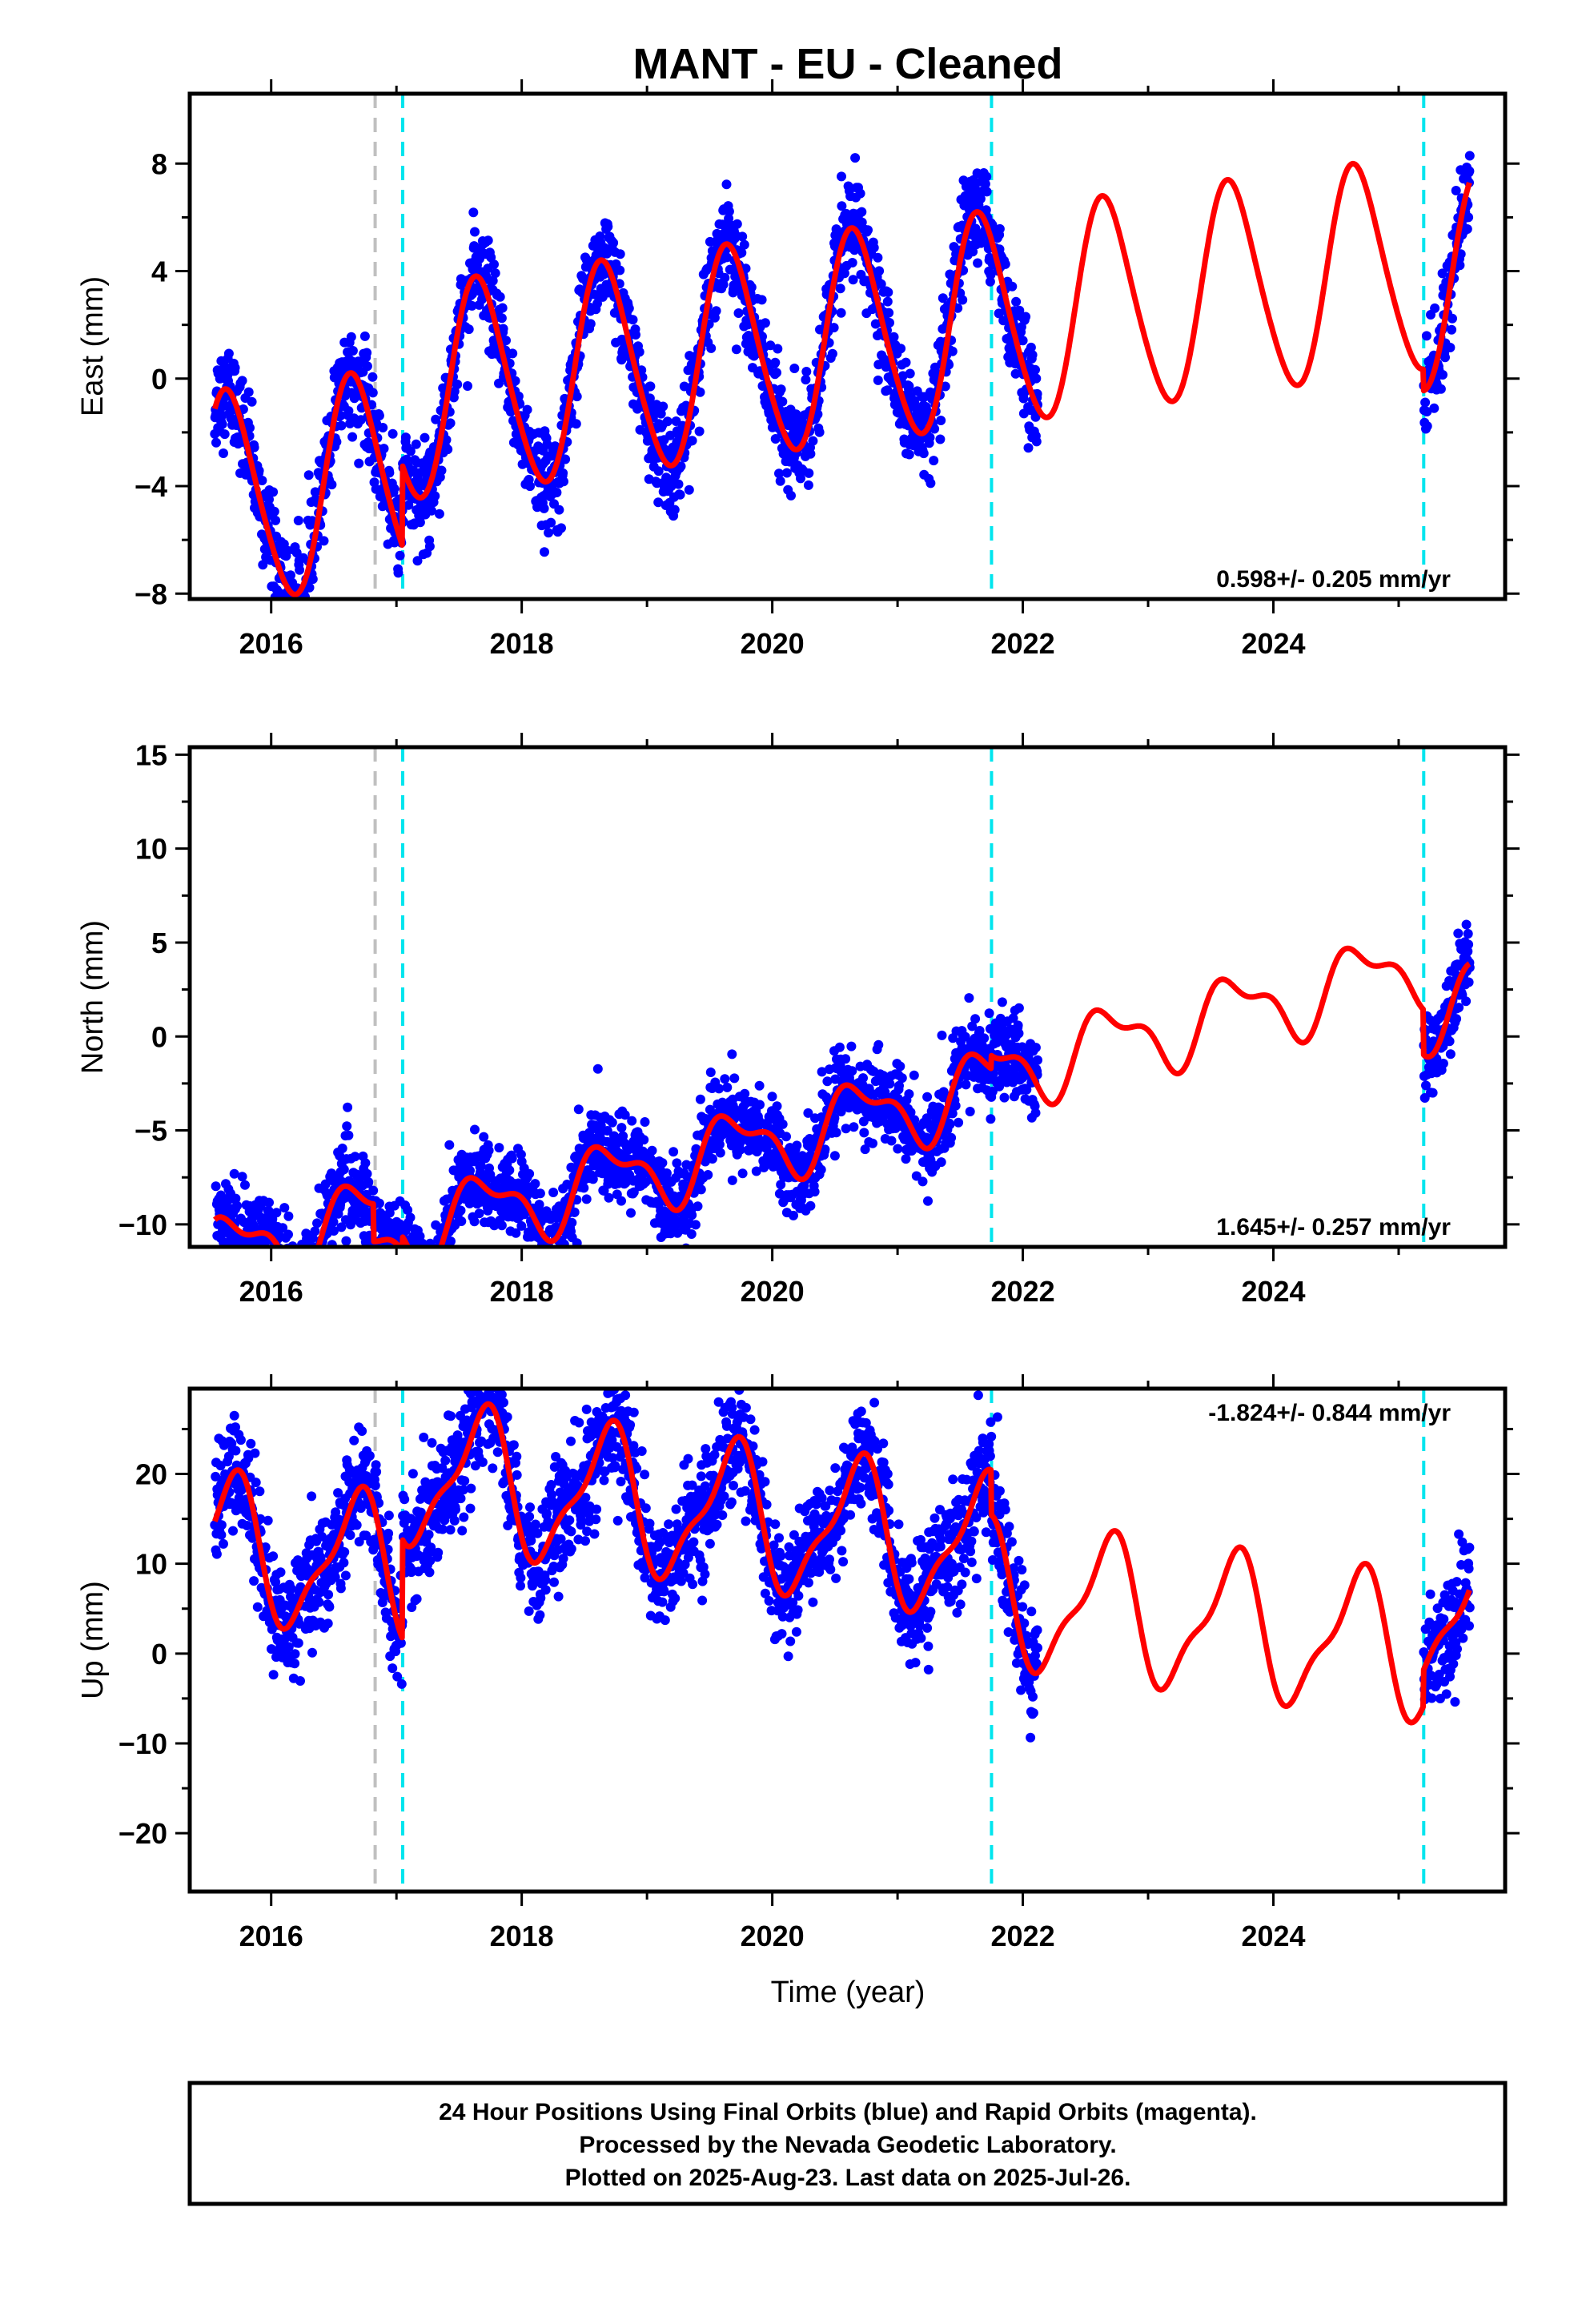 Image resolution: width=1582 pixels, height=2324 pixels. I want to click on x-tick-label: 2016, so click(271, 1291).